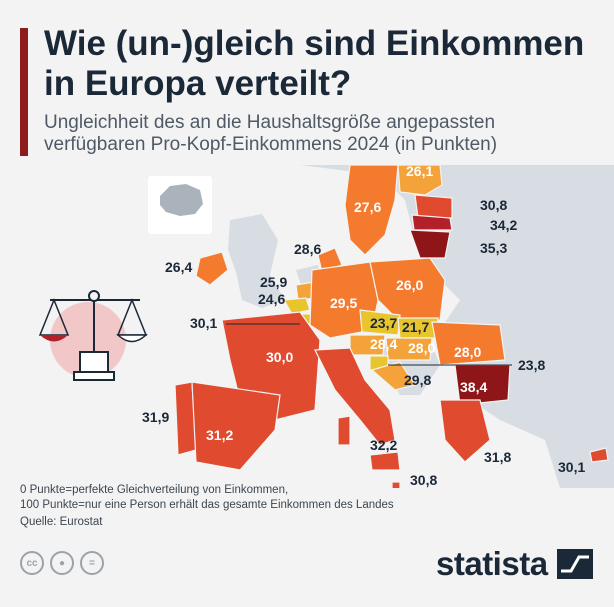 The width and height of the screenshot is (614, 607). I want to click on label-netherlands: 25,9, so click(273, 282).